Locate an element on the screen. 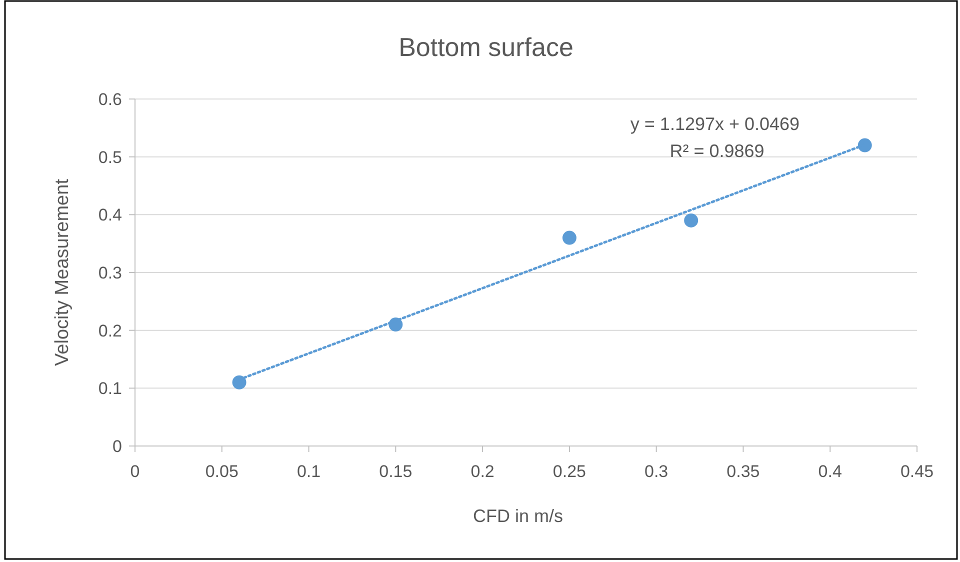 The height and width of the screenshot is (562, 960). x-tick-label: 0.4 is located at coordinates (830, 471).